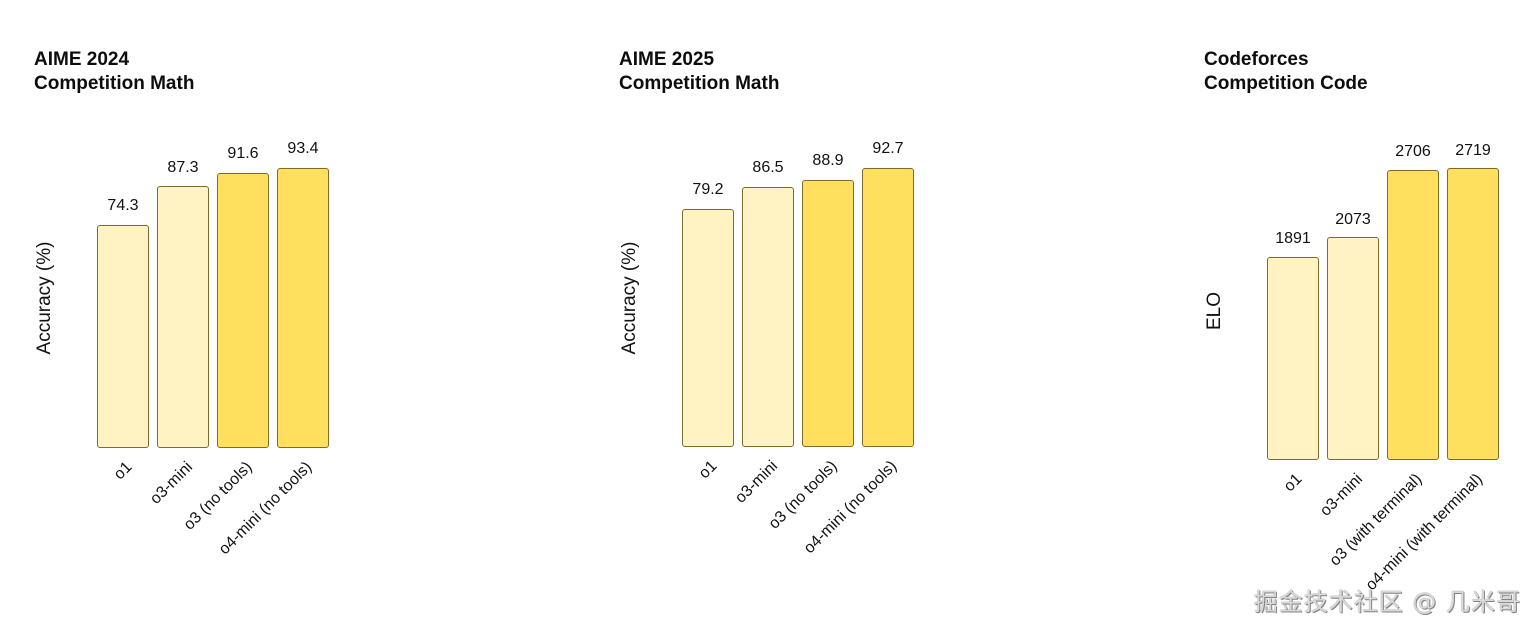  What do you see at coordinates (1286, 83) in the screenshot?
I see `chart-title-line2: Competition Code` at bounding box center [1286, 83].